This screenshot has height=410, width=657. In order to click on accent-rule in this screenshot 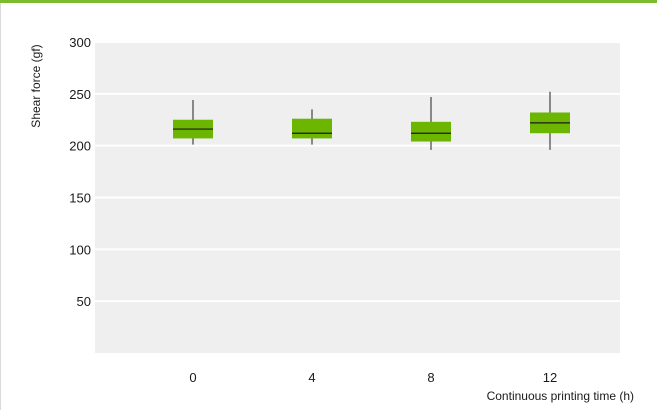, I will do `click(328, 1)`.